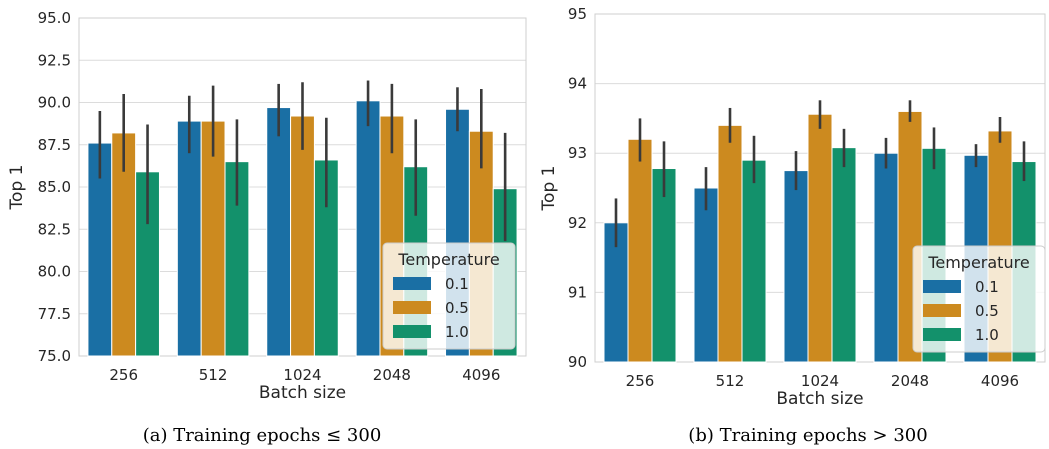 Image resolution: width=1049 pixels, height=449 pixels. I want to click on y-tick-label: 77.5, so click(54, 314).